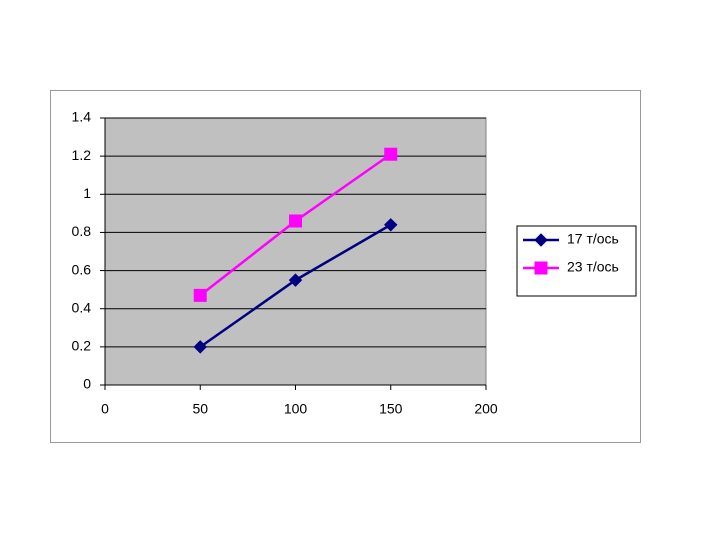 The image size is (720, 545). What do you see at coordinates (391, 409) in the screenshot?
I see `x-tick-label: 150` at bounding box center [391, 409].